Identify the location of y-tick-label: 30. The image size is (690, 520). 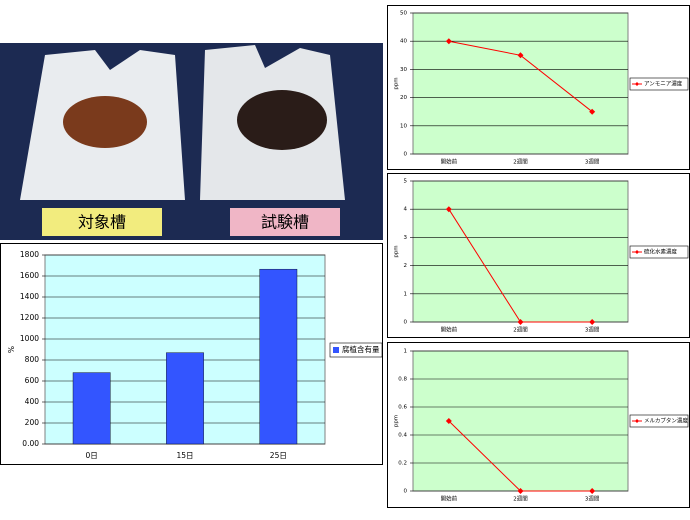
(403, 70).